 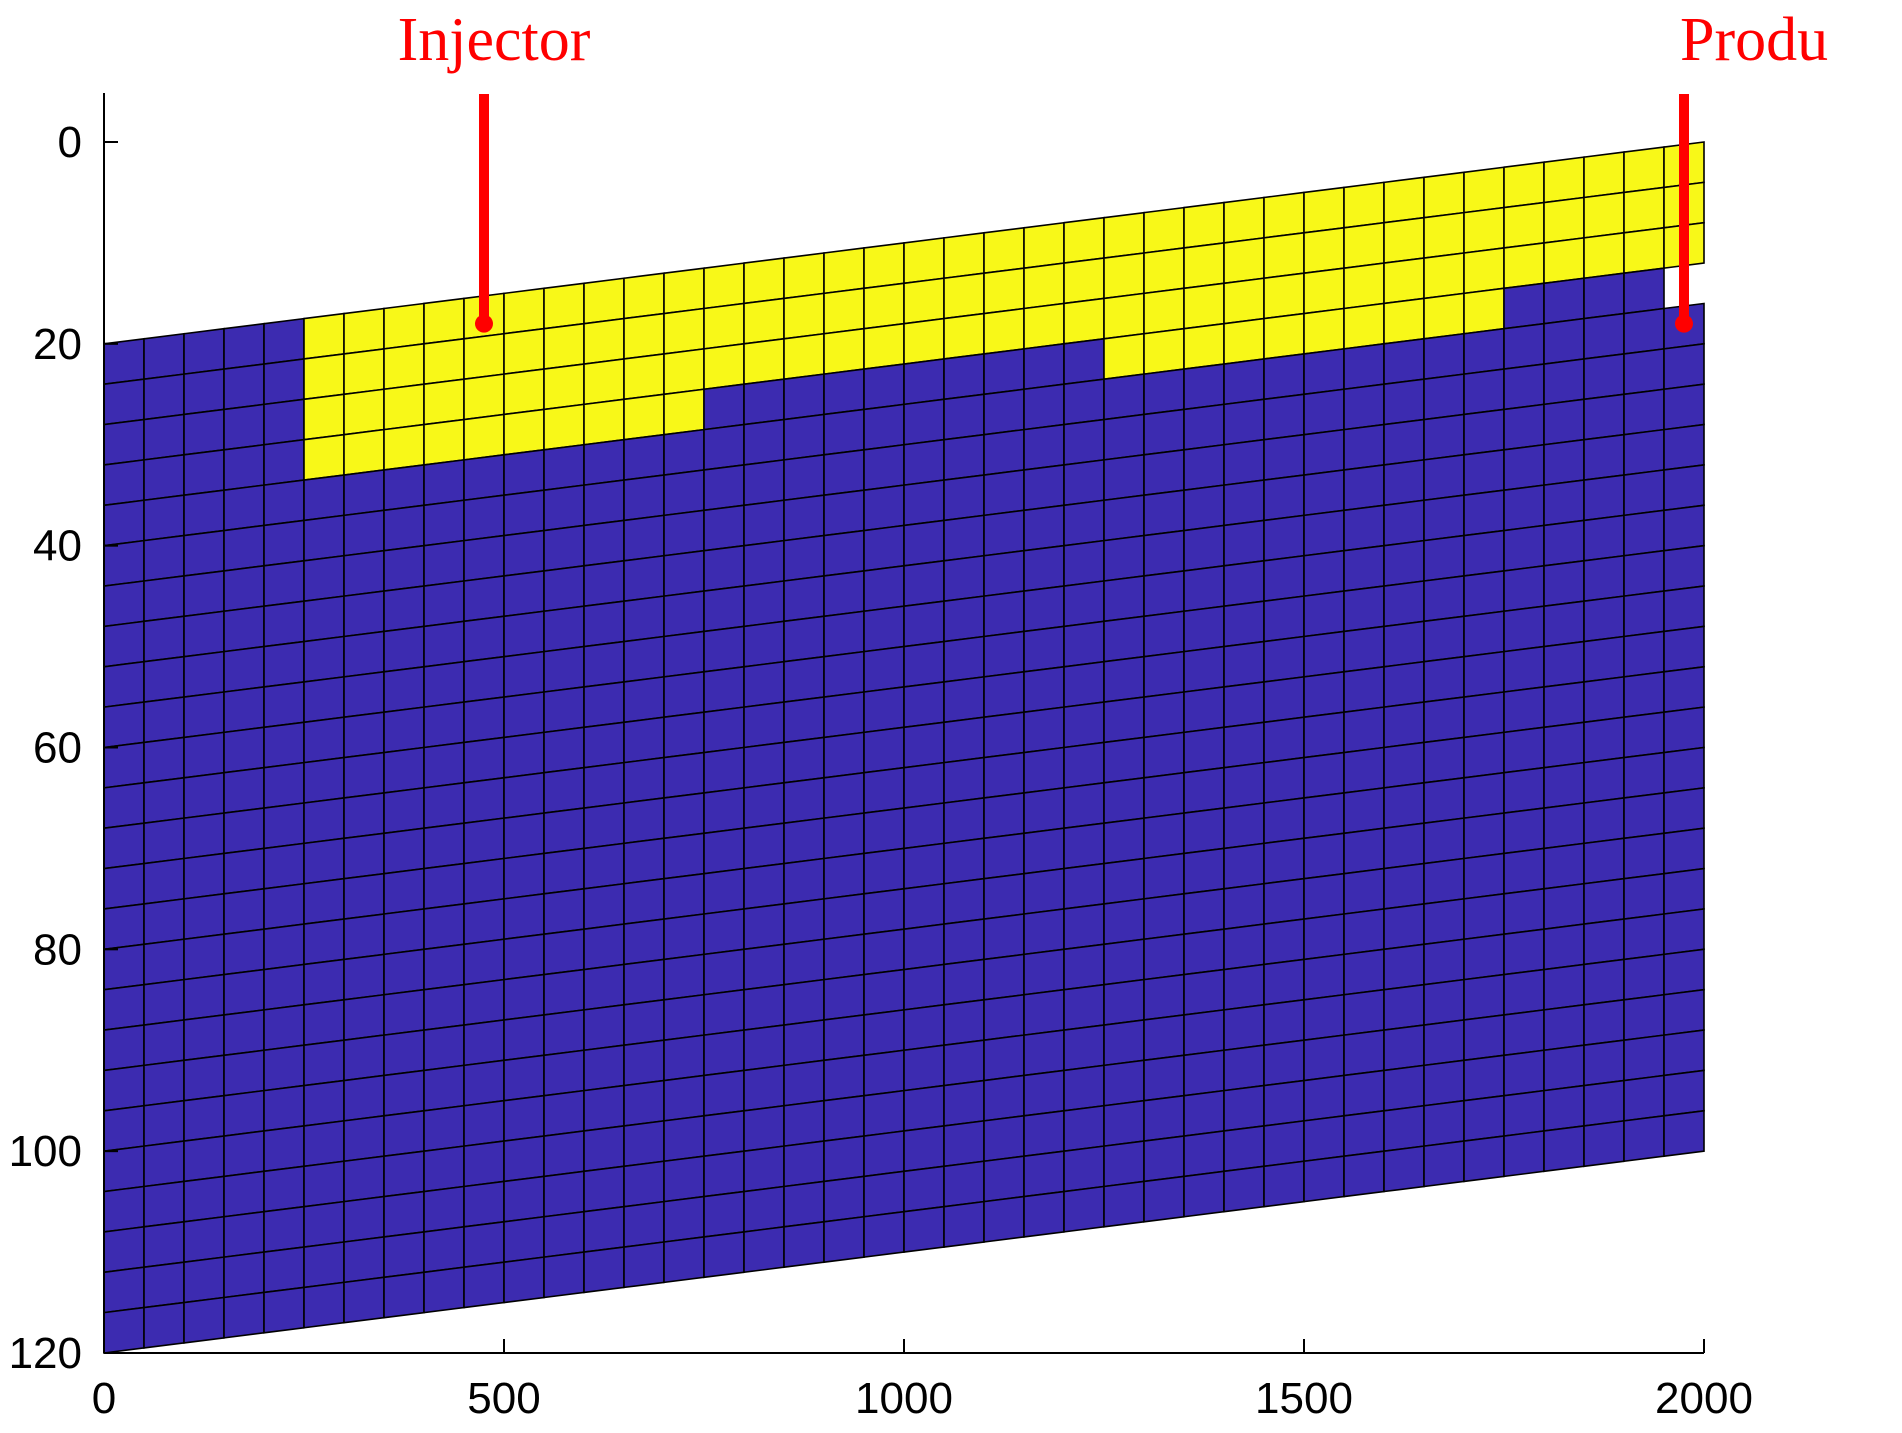 I want to click on well-label: Injector, so click(x=494, y=40).